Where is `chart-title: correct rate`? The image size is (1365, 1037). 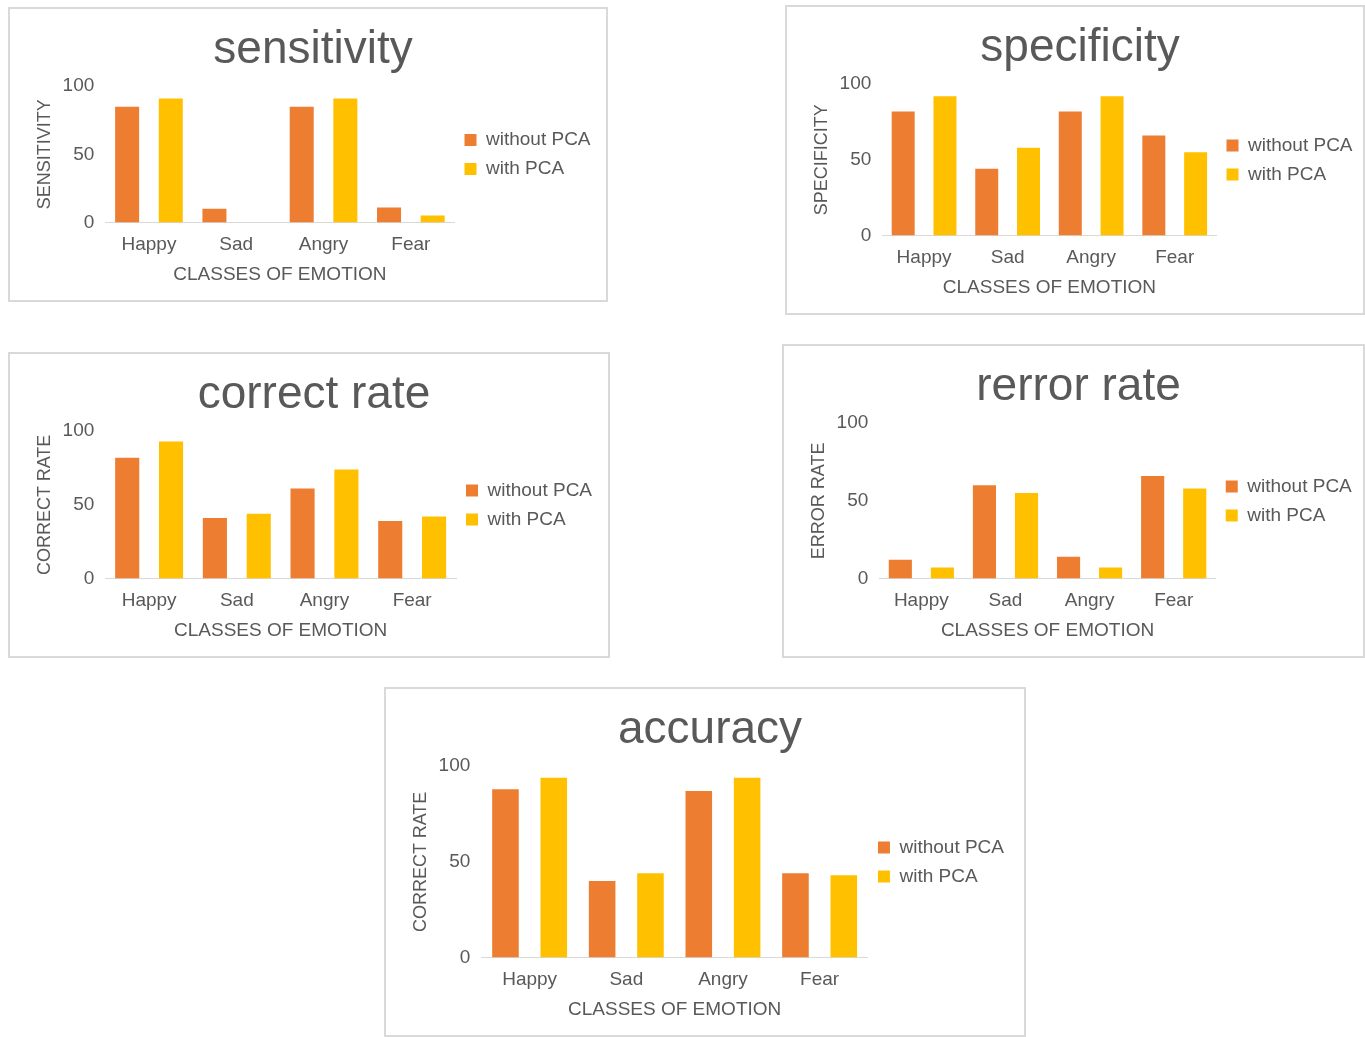
chart-title: correct rate is located at coordinates (314, 392).